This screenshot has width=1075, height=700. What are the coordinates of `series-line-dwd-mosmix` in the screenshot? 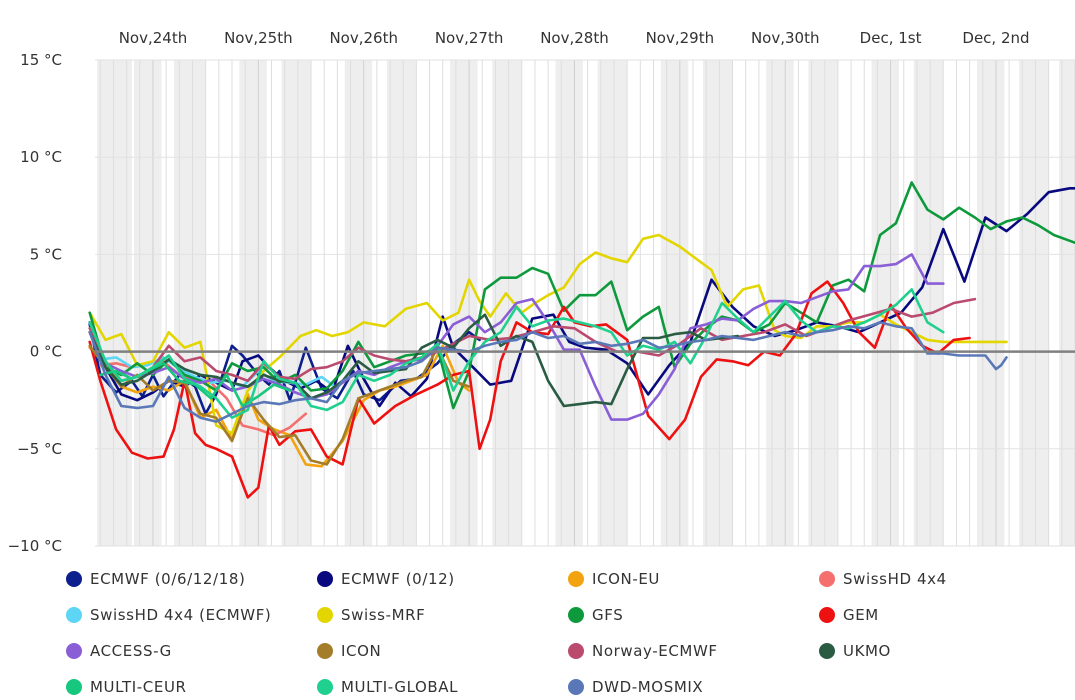 It's located at (548, 372).